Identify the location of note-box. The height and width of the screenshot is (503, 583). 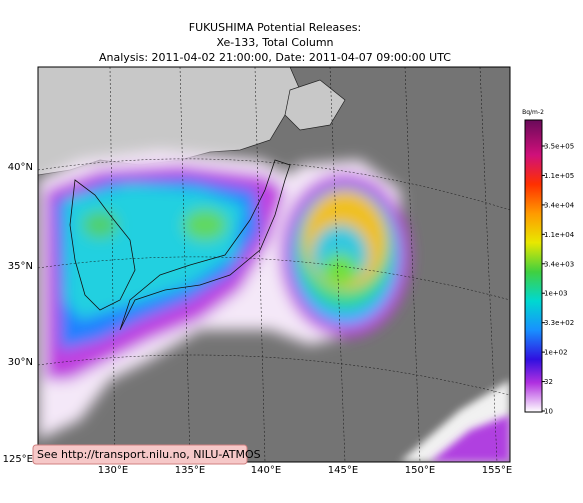
(140, 454).